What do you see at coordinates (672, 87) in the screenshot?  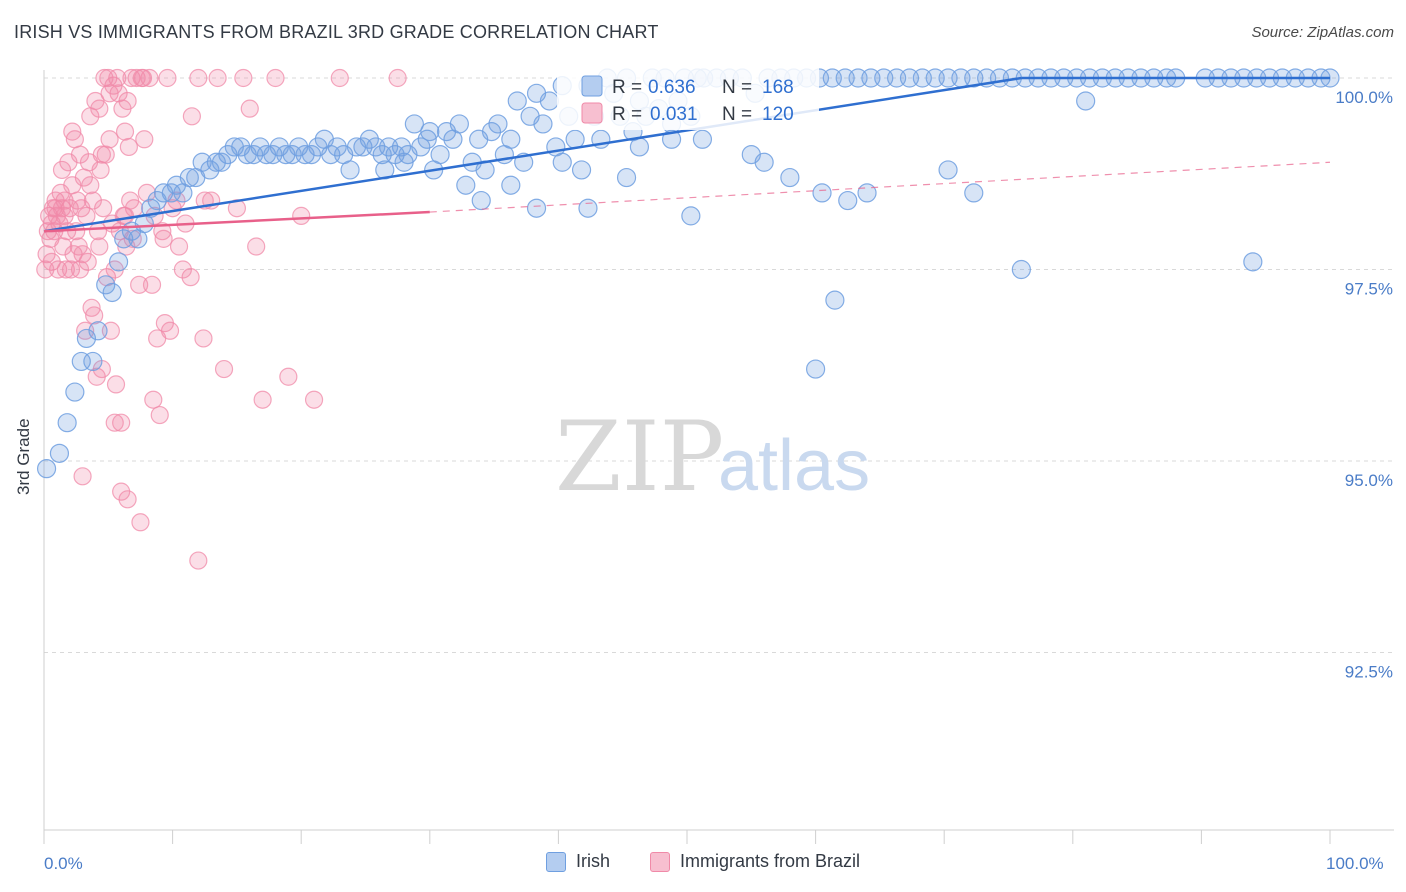 I see `legend-r-value-irish: 0.636` at bounding box center [672, 87].